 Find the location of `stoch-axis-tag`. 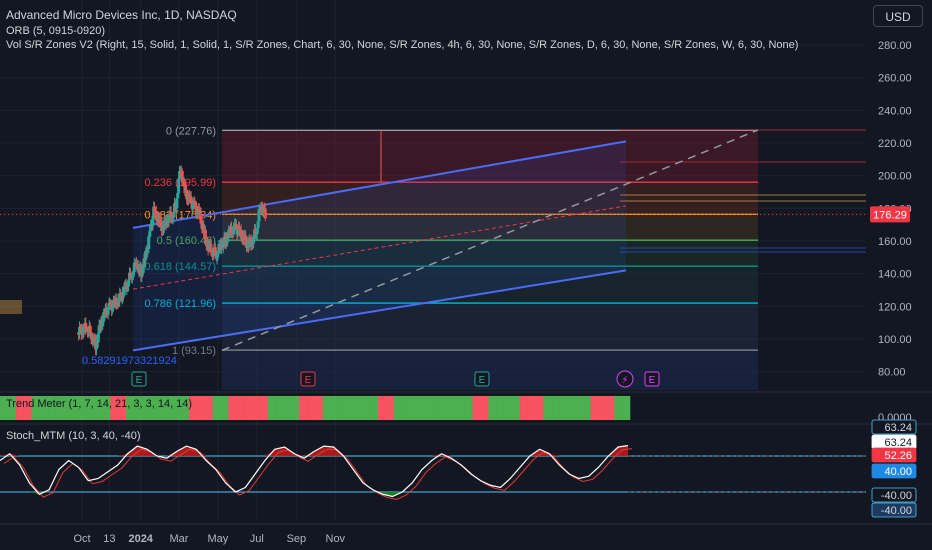

stoch-axis-tag is located at coordinates (894, 471).